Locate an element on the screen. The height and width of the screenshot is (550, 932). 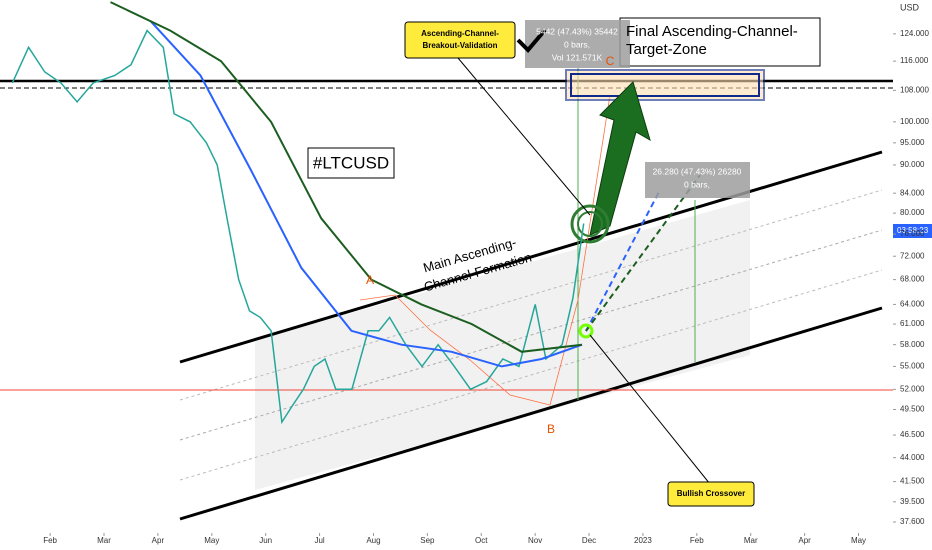
y-axis-strip is located at coordinates (912, 275).